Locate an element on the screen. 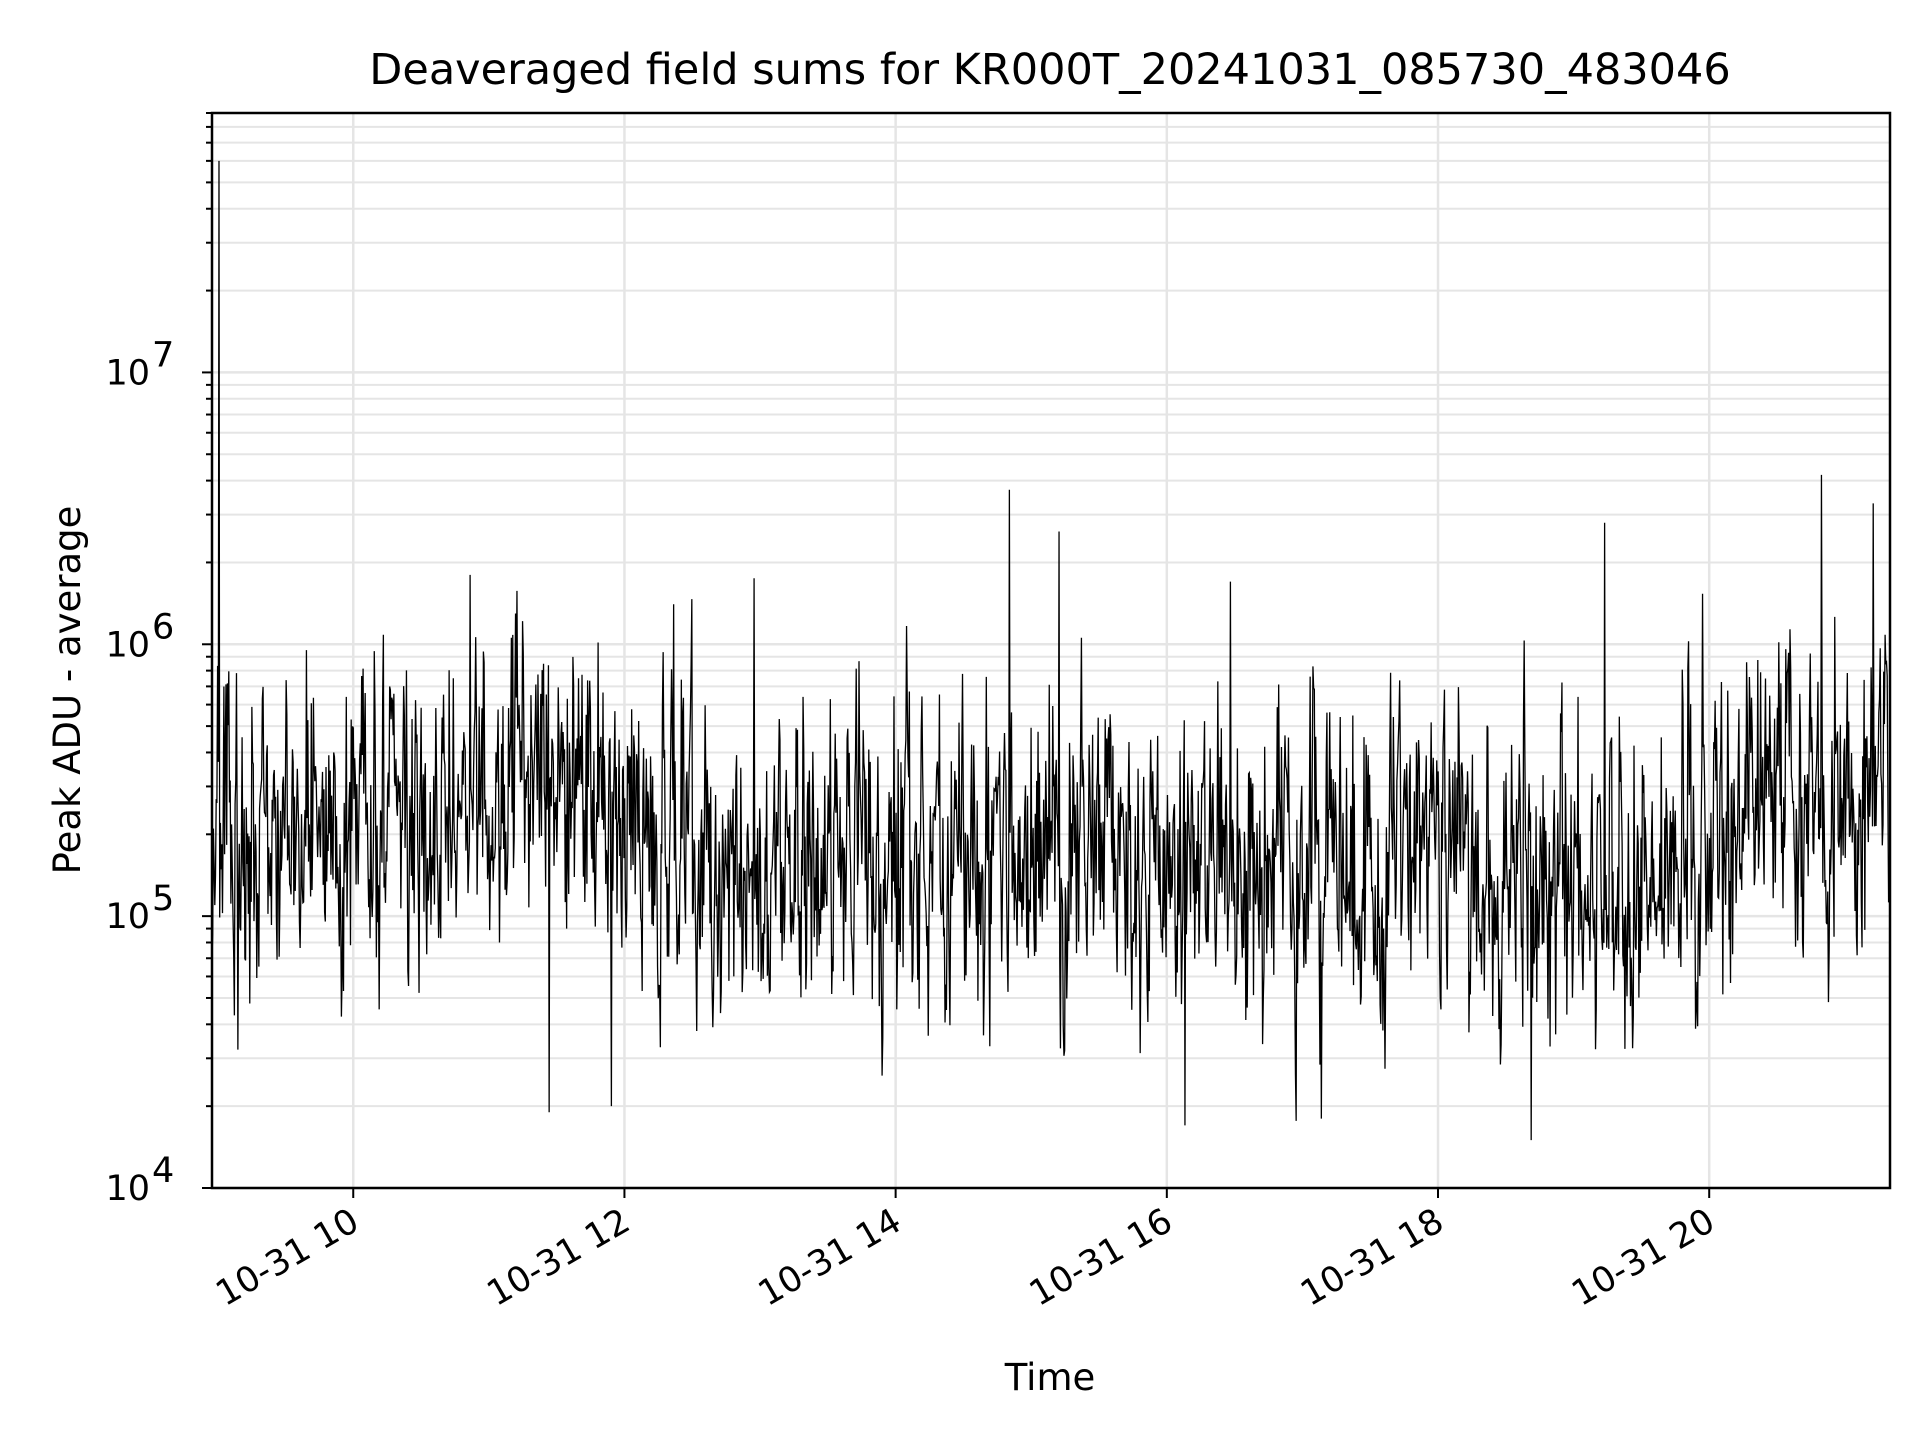 This screenshot has height=1440, width=1920. x-tick-label: 10-31 10 is located at coordinates (287, 1257).